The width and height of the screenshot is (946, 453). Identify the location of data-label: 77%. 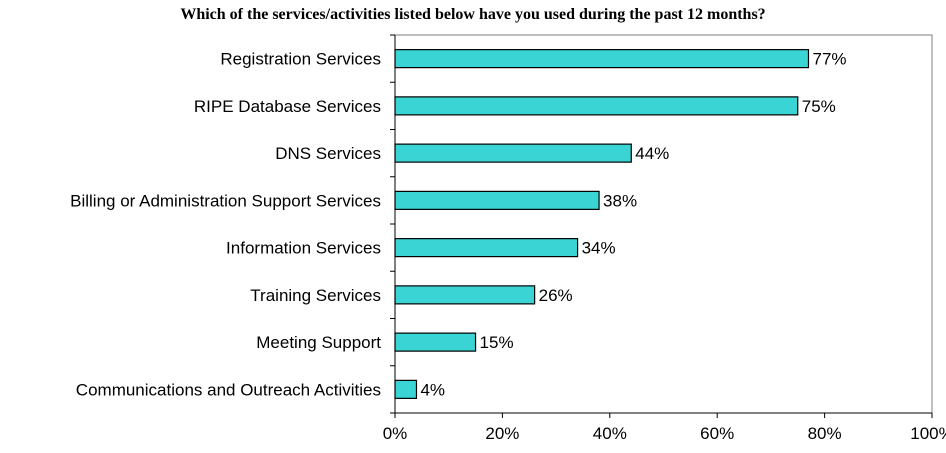
(829, 59).